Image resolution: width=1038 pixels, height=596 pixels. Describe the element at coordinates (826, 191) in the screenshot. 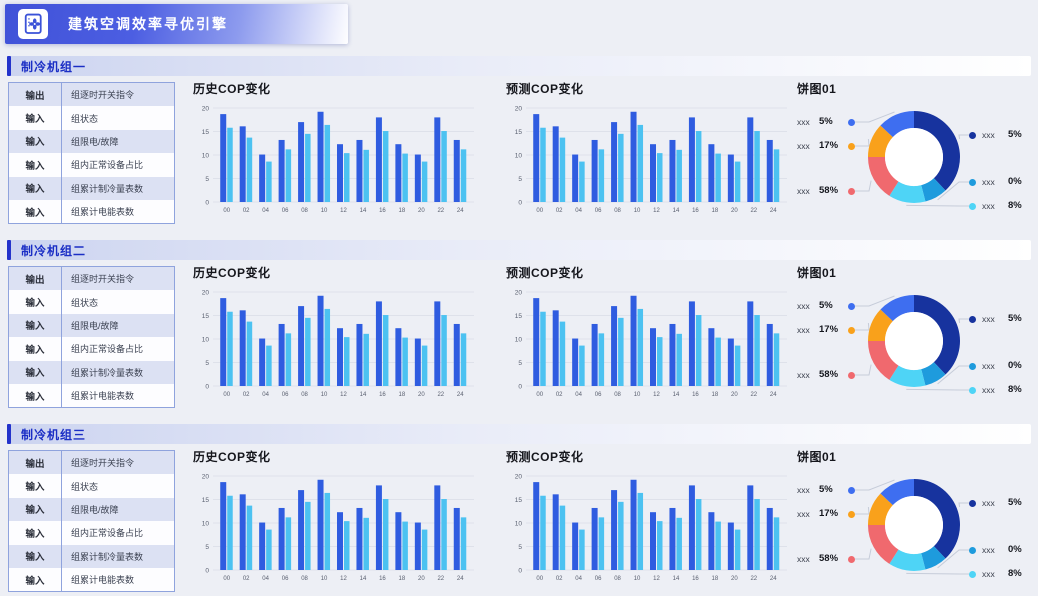

I see `legend-item: xxx 58%` at that location.